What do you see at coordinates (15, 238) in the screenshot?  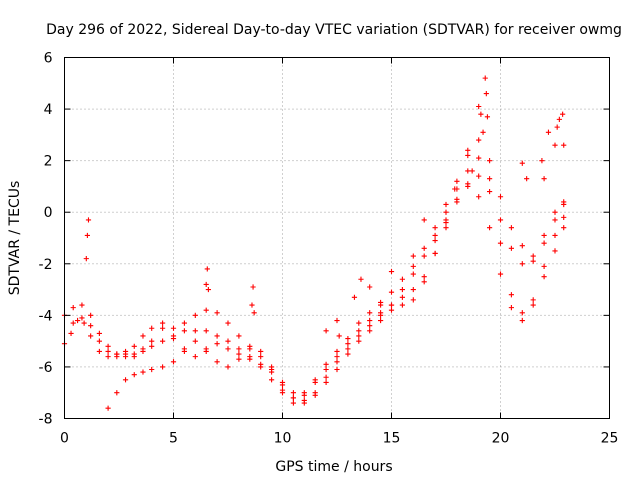 I see `y-axis-label: SDTVAR / TECUs` at bounding box center [15, 238].